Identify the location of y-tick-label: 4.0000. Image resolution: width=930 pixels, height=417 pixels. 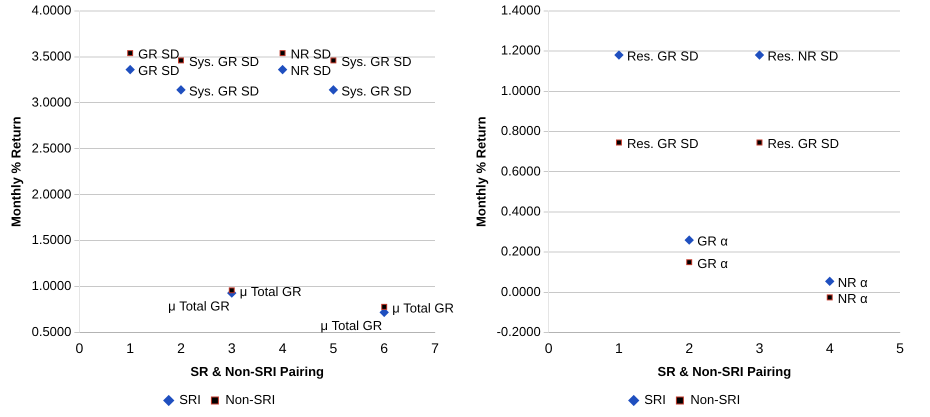
(52, 10).